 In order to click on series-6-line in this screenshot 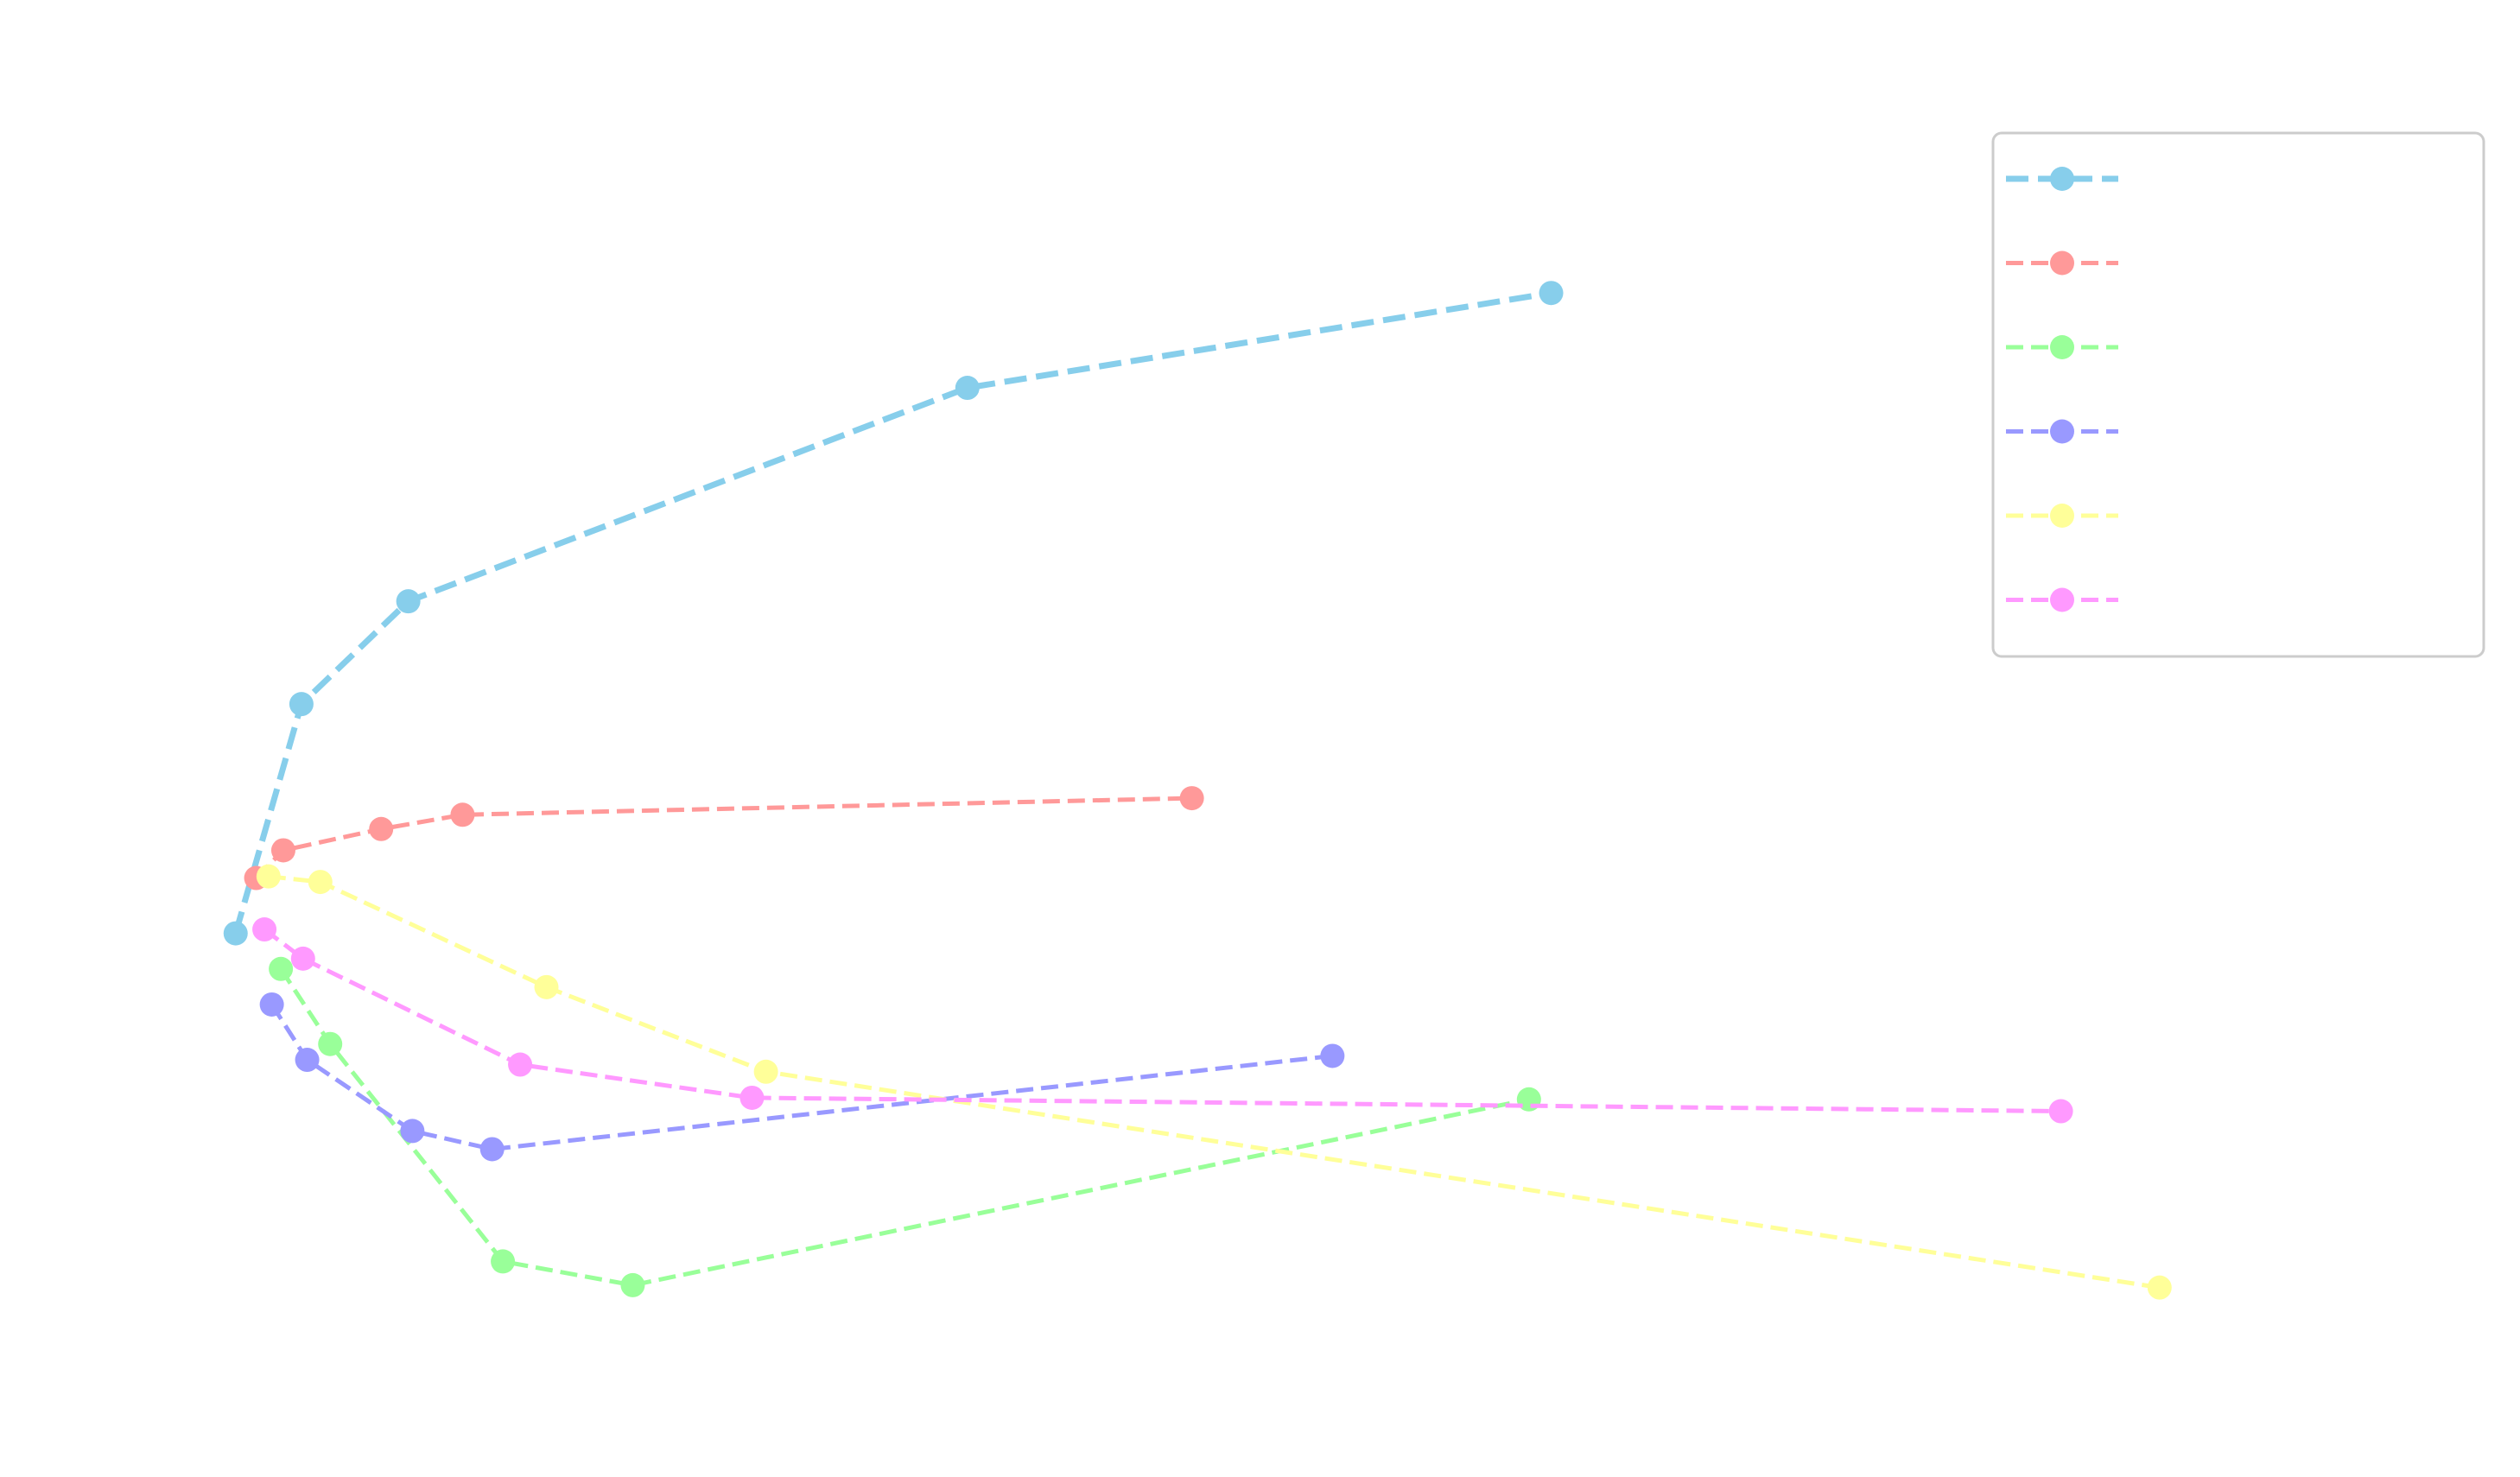, I will do `click(1162, 1021)`.